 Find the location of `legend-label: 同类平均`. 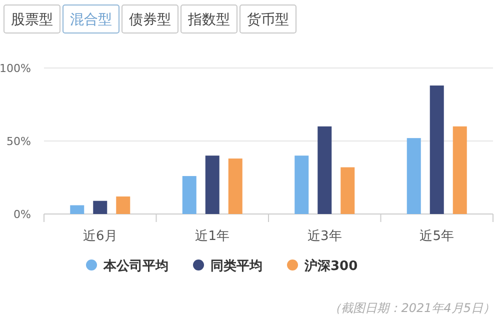

legend-label: 同类平均 is located at coordinates (236, 266).